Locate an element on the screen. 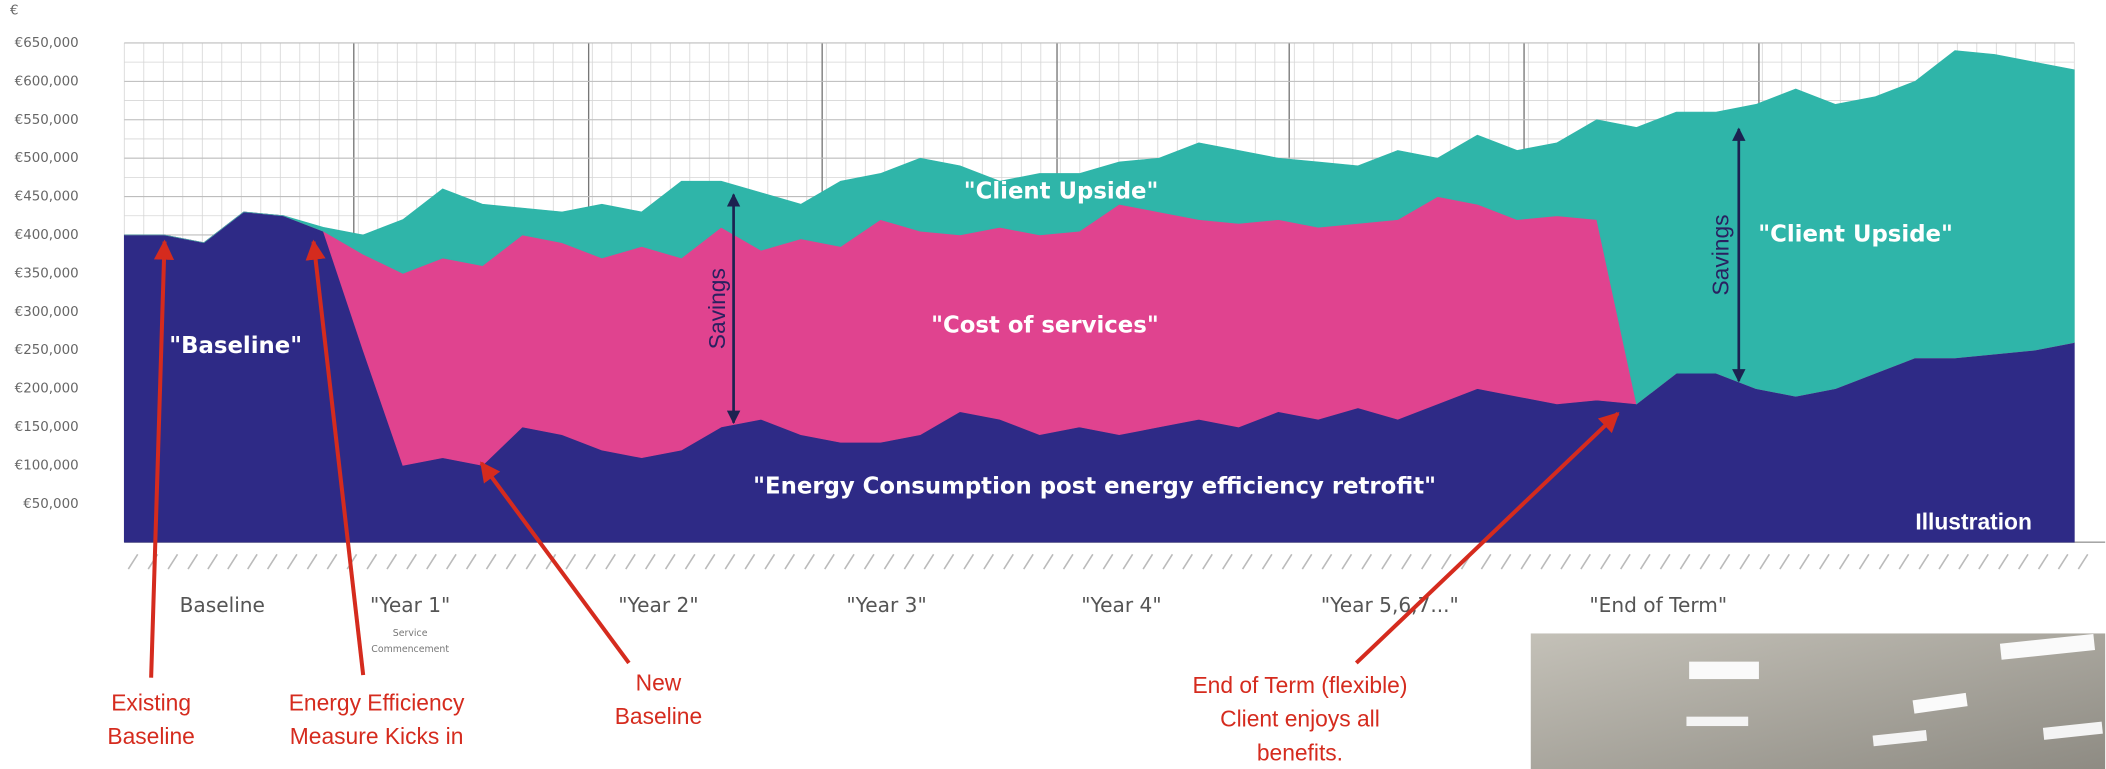  service-commencement: Commencement is located at coordinates (410, 649).